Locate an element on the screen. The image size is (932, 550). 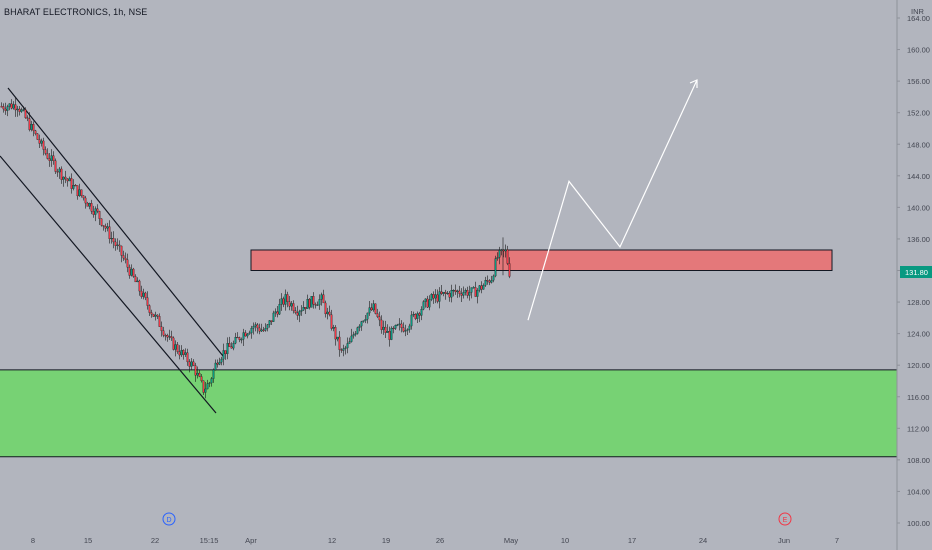
price-badge: 131.80 is located at coordinates (916, 272).